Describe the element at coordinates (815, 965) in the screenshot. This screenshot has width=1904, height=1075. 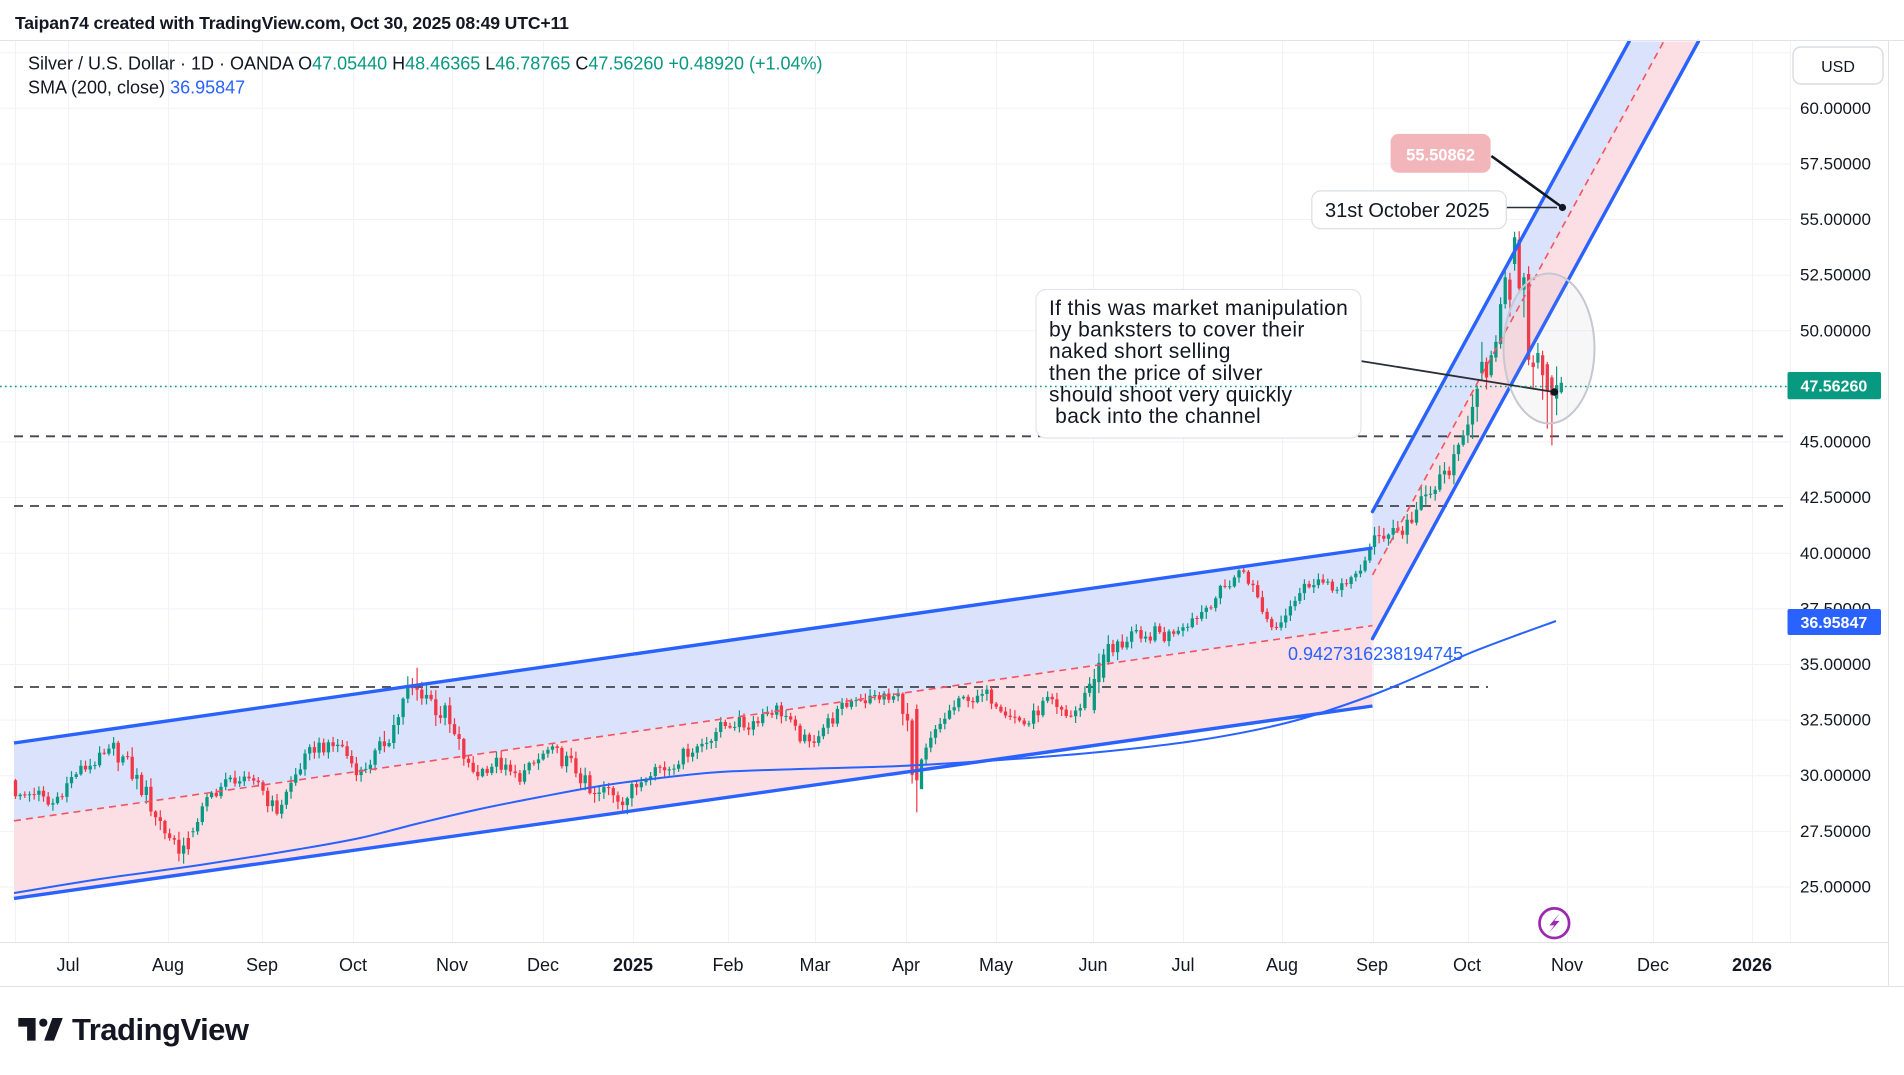
I see `svg-text: Mar` at that location.